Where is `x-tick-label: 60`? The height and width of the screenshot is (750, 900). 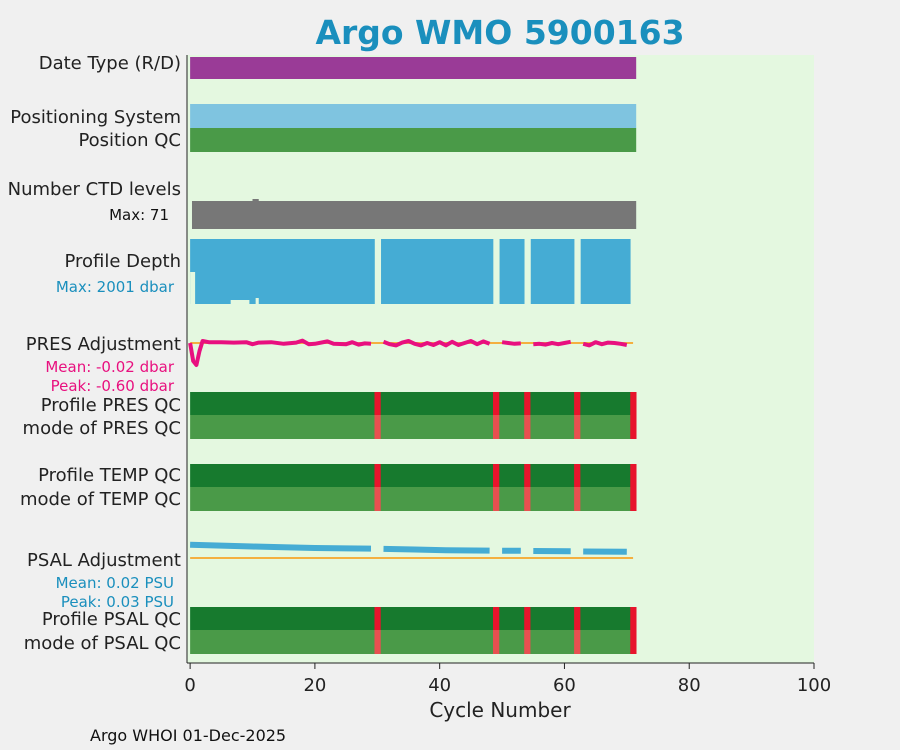 x-tick-label: 60 is located at coordinates (564, 685).